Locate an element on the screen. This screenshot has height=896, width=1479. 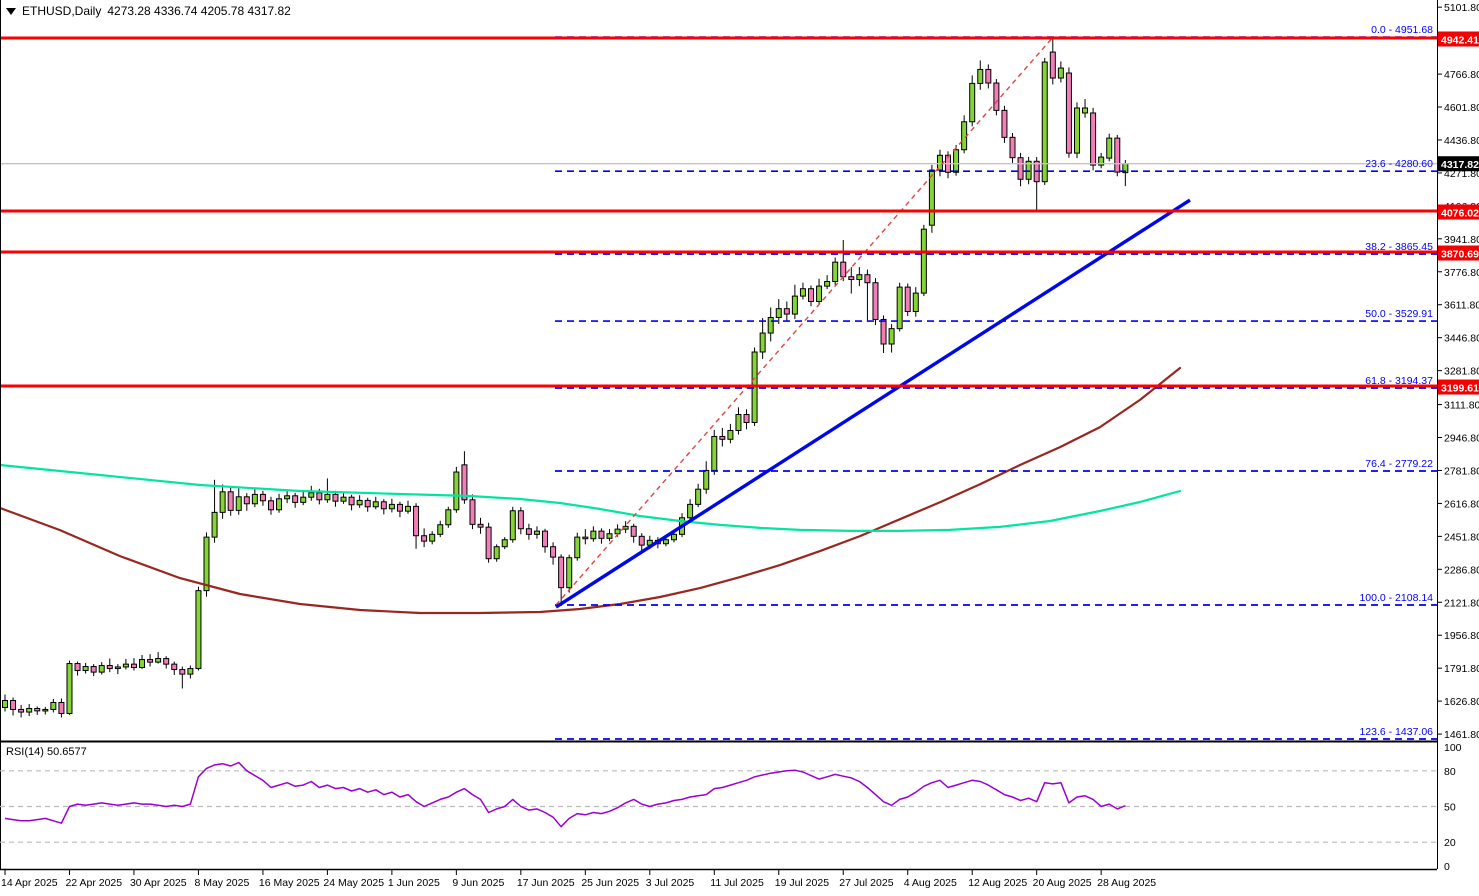
svg-text: 2286.80 is located at coordinates (1461, 570).